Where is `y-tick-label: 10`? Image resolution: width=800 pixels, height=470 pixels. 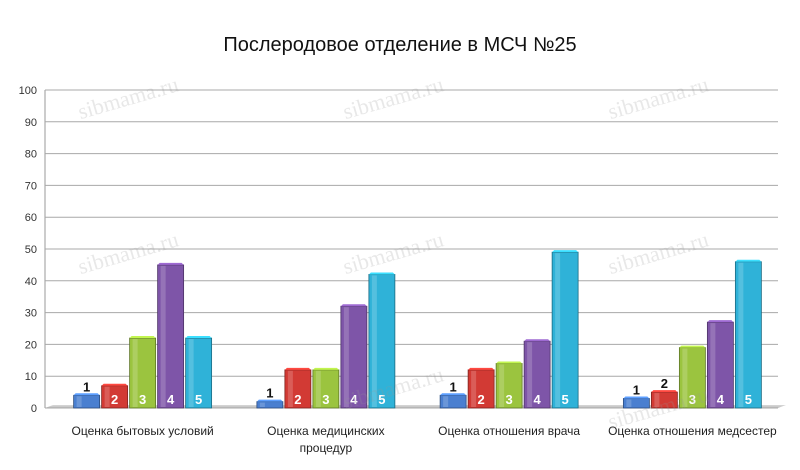
y-tick-label: 10 is located at coordinates (31, 377).